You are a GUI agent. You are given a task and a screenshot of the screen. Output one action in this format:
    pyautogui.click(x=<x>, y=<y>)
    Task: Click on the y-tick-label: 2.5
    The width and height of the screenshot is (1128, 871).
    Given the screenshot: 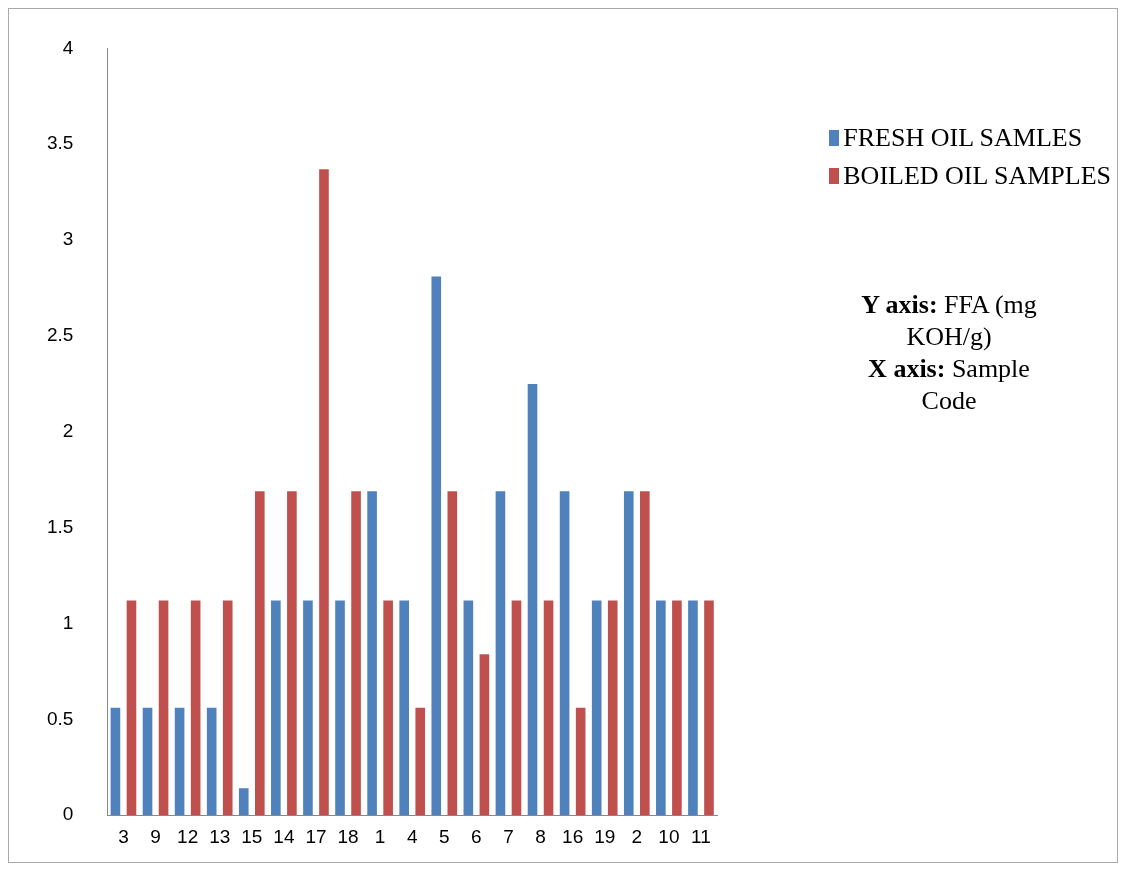 What is the action you would take?
    pyautogui.click(x=60, y=335)
    